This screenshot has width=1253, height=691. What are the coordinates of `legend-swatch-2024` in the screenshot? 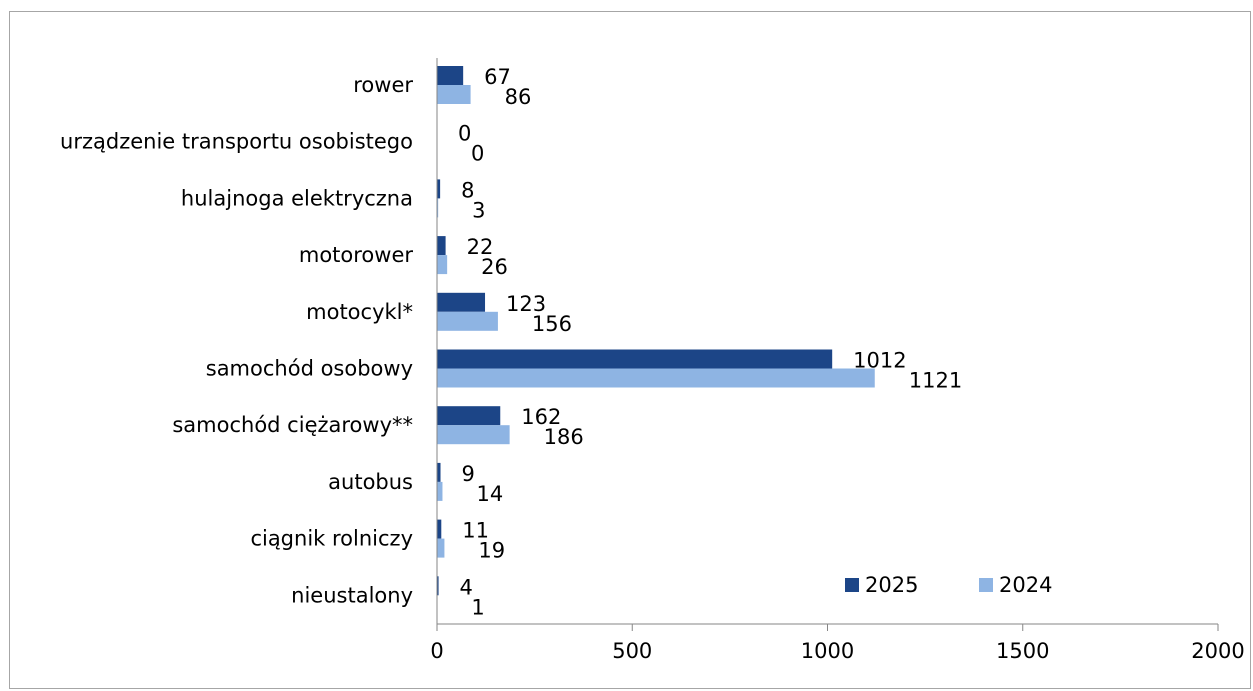 It's located at (986, 585).